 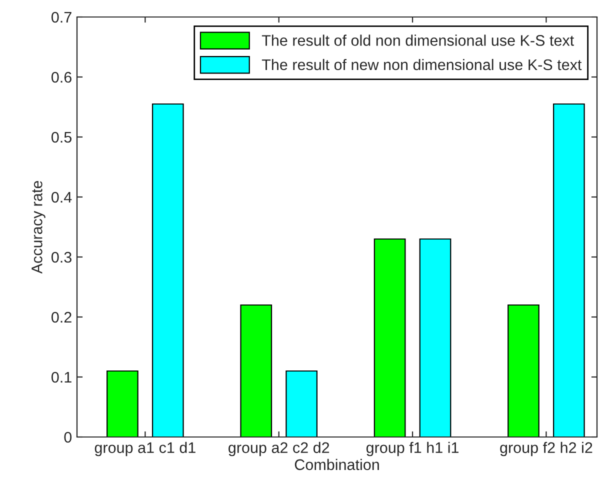 What do you see at coordinates (62, 377) in the screenshot?
I see `y-tick-label: 0.1` at bounding box center [62, 377].